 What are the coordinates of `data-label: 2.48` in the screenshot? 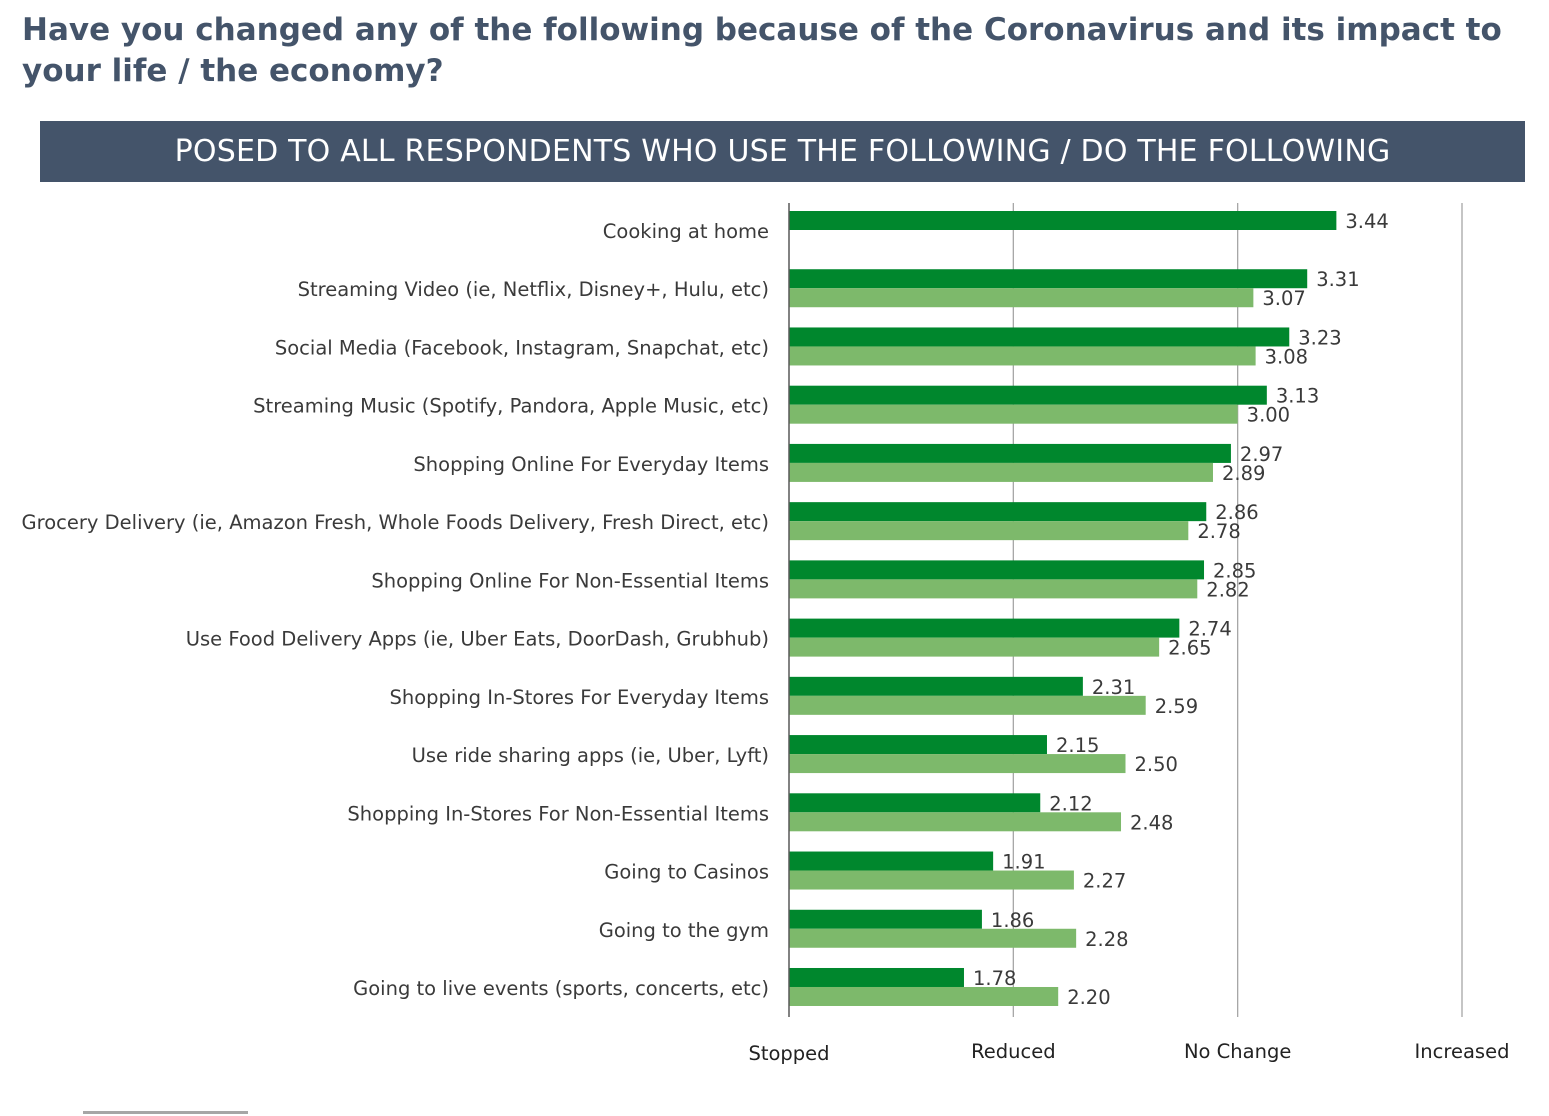 It's located at (1151, 822).